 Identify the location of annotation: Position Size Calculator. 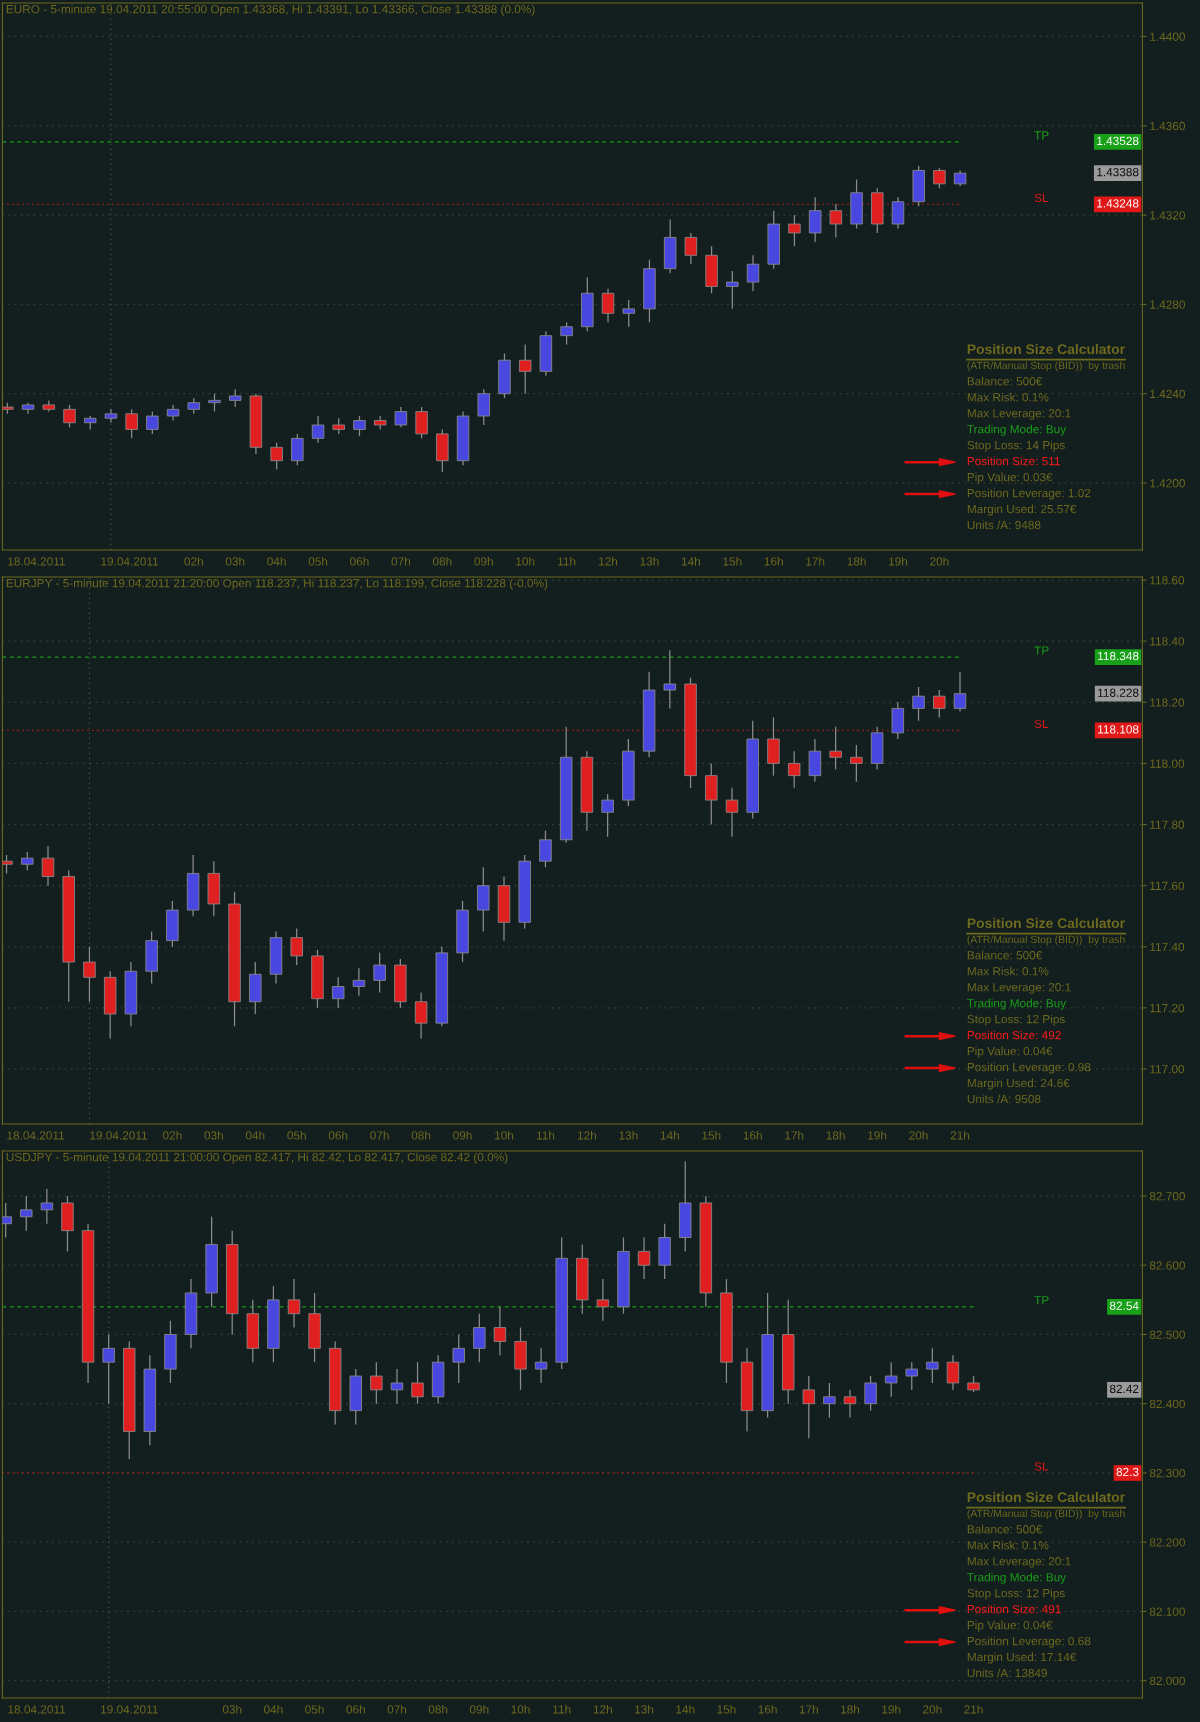
(1046, 923).